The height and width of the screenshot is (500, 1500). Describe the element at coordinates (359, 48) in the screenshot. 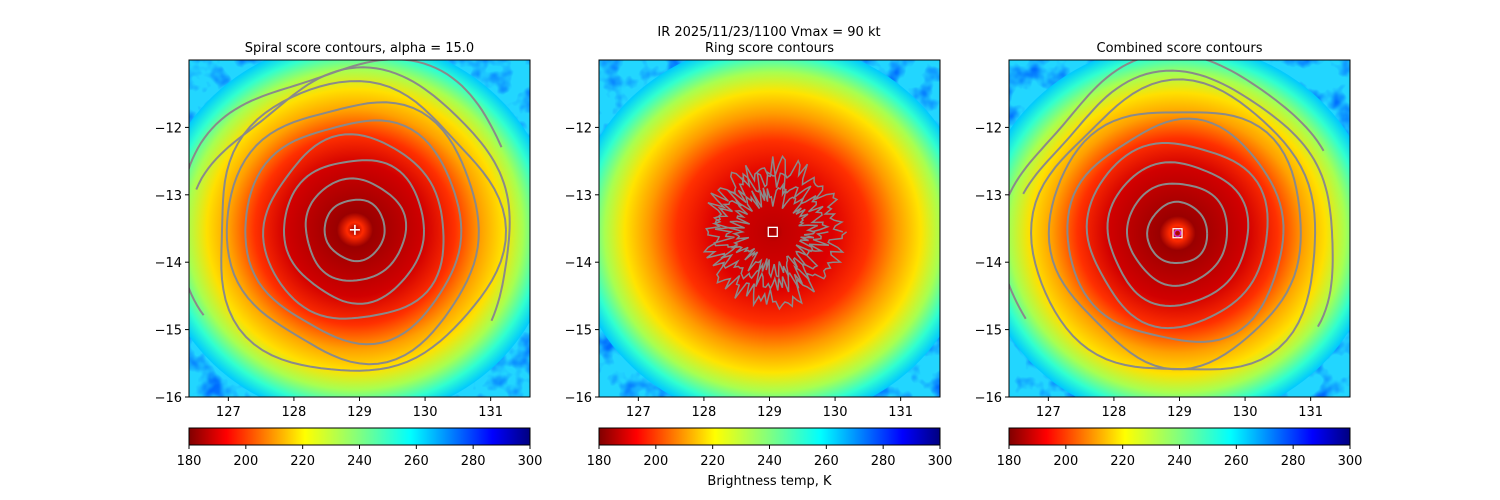

I see `panel-title: Spiral score contours, alpha = 15.0` at that location.